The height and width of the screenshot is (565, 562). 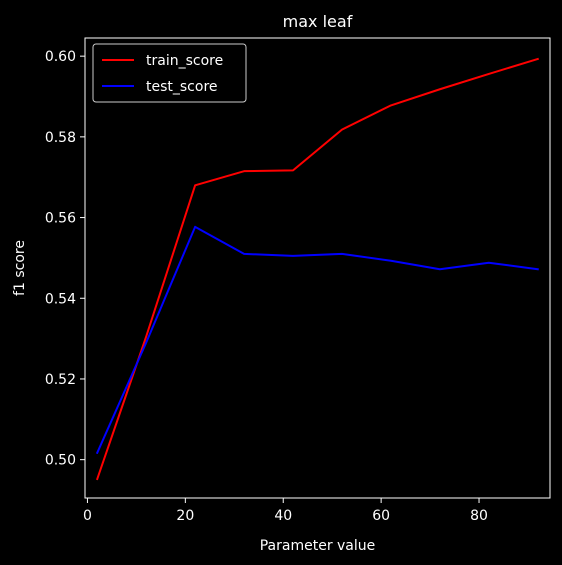 I want to click on x-axis: 0 20 40 60 80, so click(x=285, y=511).